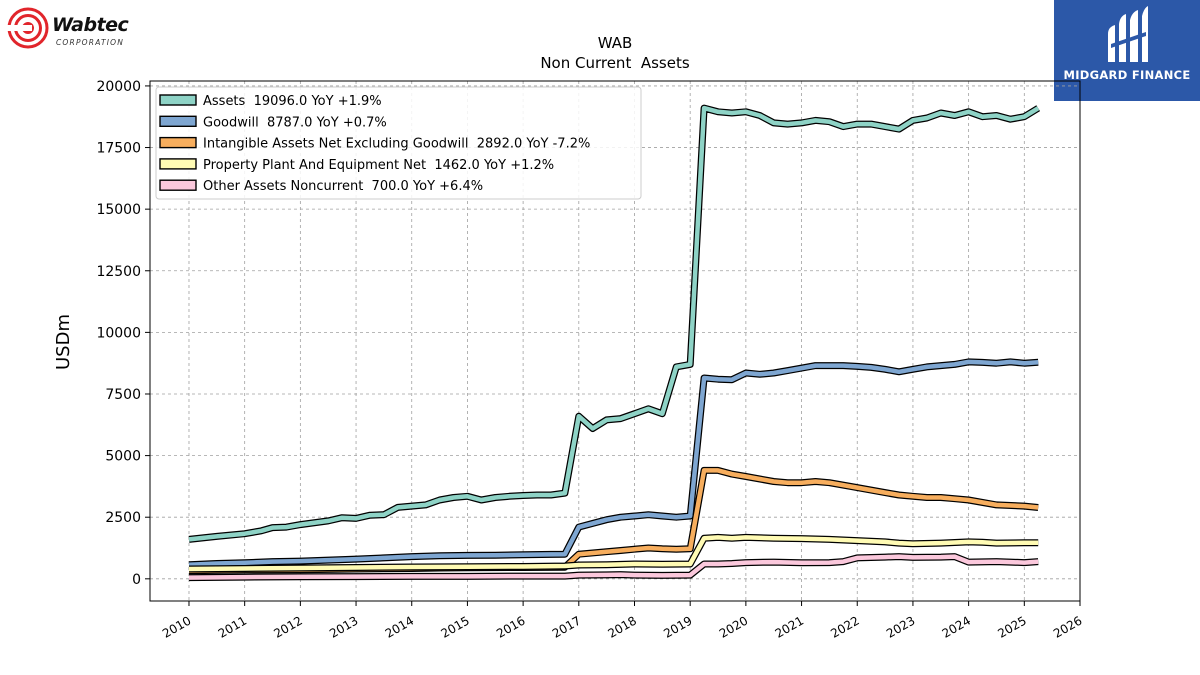  What do you see at coordinates (844, 626) in the screenshot?
I see `x-tick-label: 2022` at bounding box center [844, 626].